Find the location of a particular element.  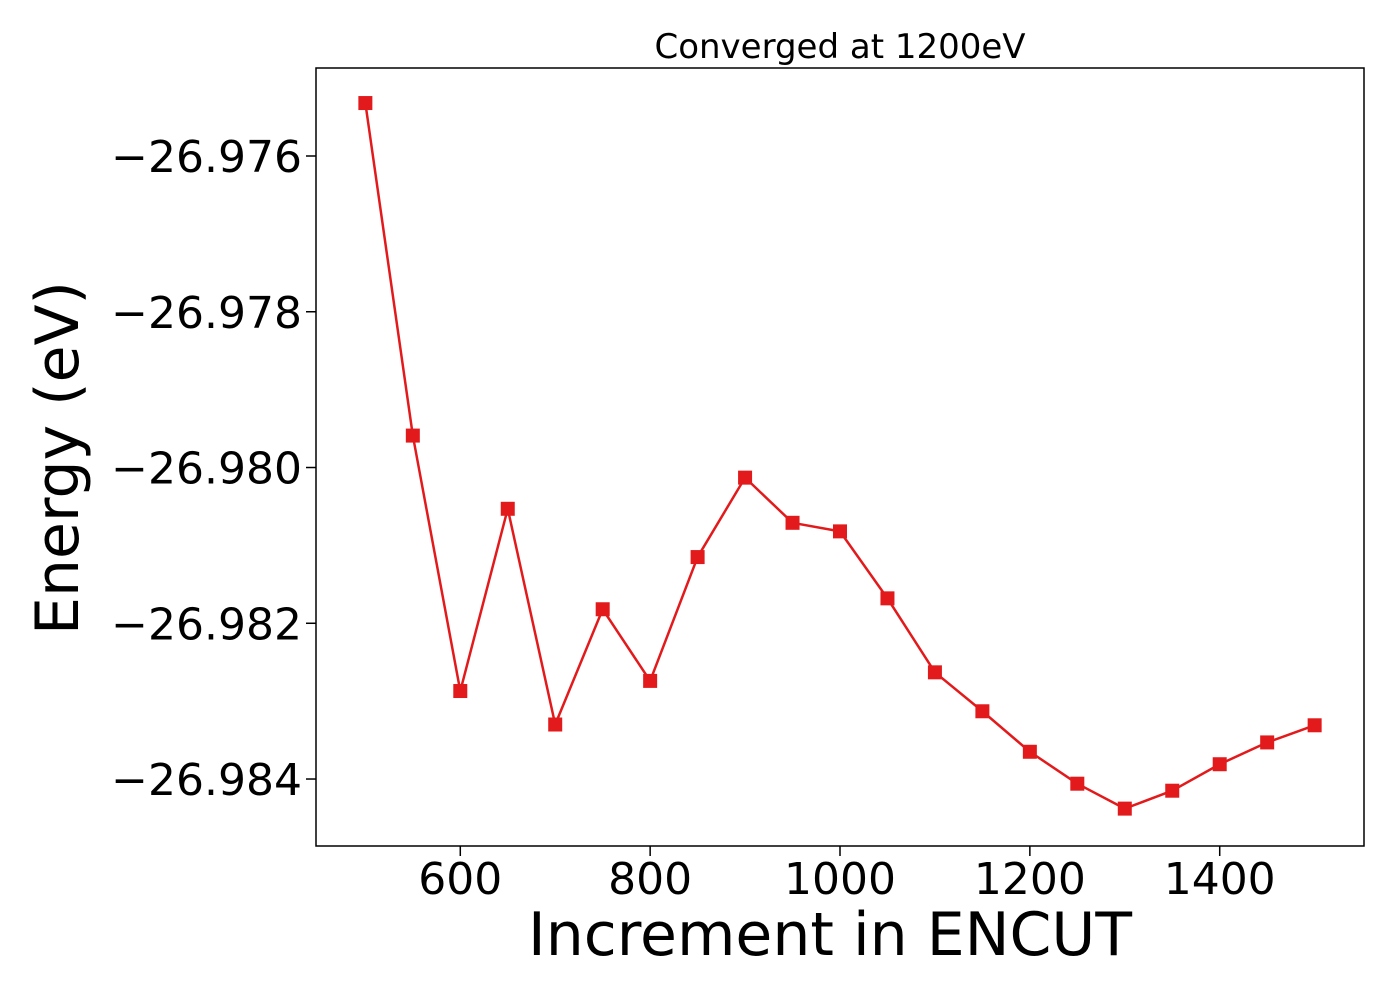

y-axis: −26.976 −26.978 −26.980 −26.982 −26.984 is located at coordinates (213, 469).